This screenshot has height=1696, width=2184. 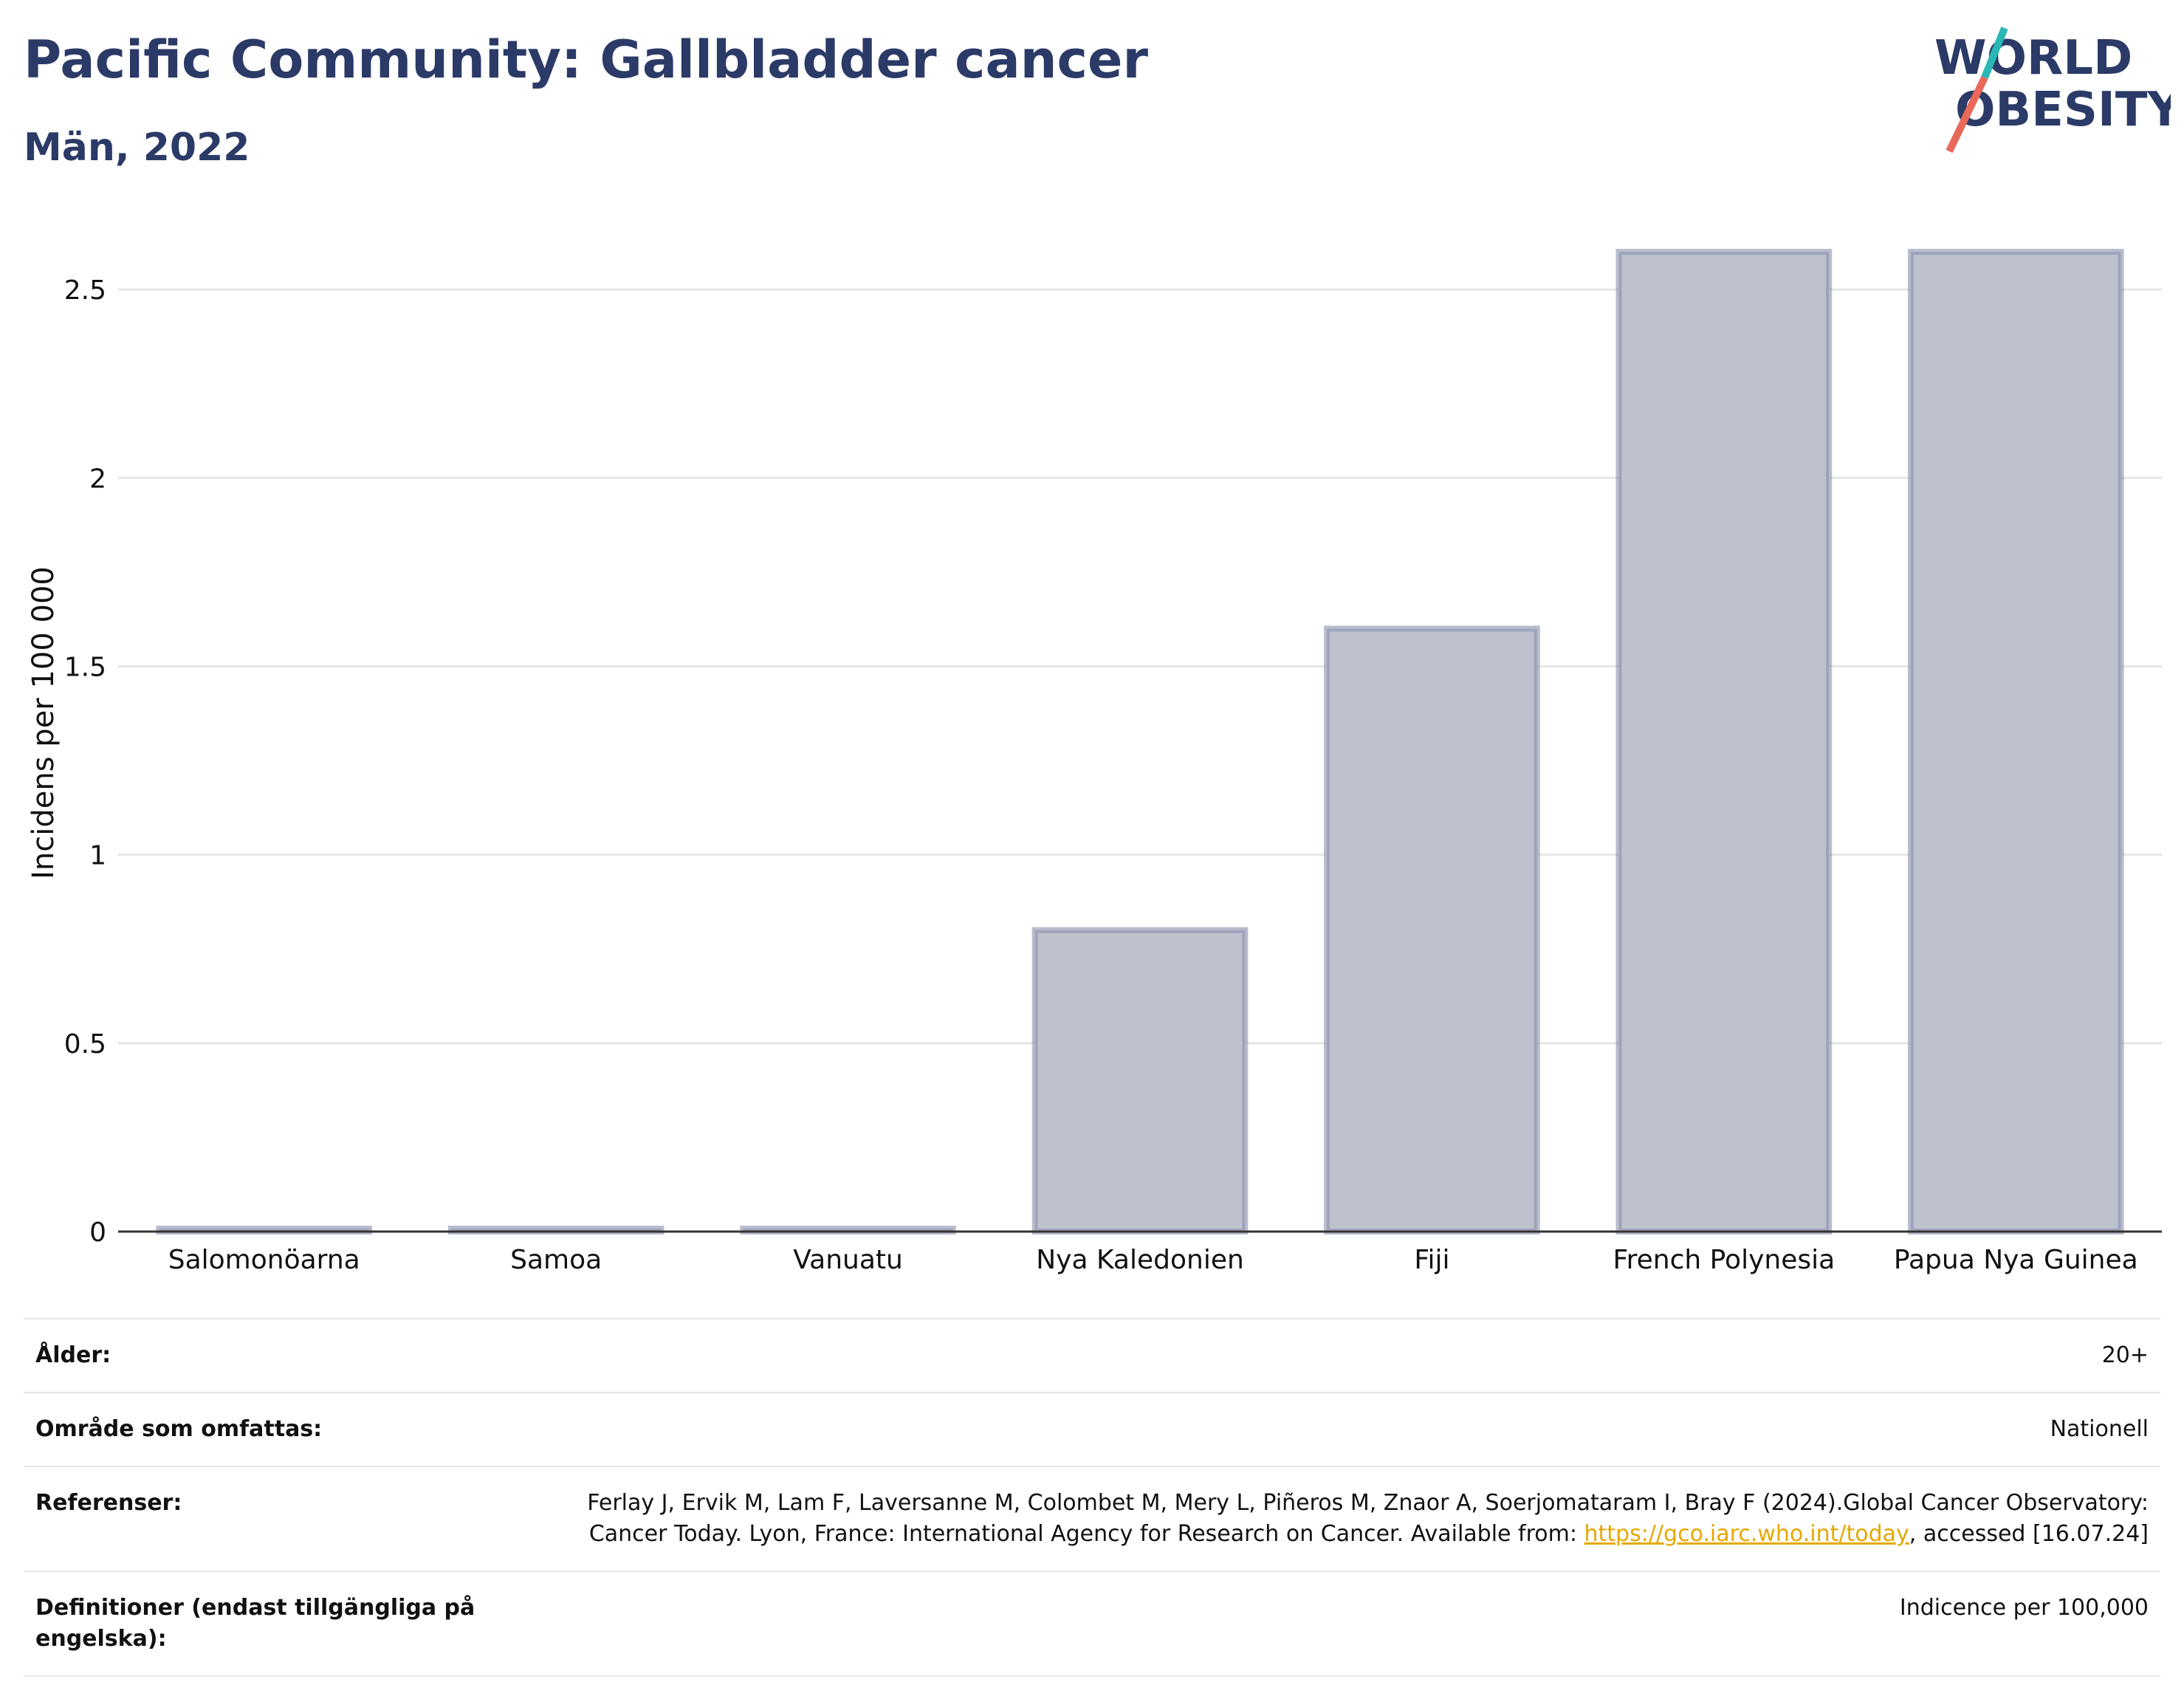 What do you see at coordinates (264, 1260) in the screenshot?
I see `x-tick-label: Salomonöarna` at bounding box center [264, 1260].